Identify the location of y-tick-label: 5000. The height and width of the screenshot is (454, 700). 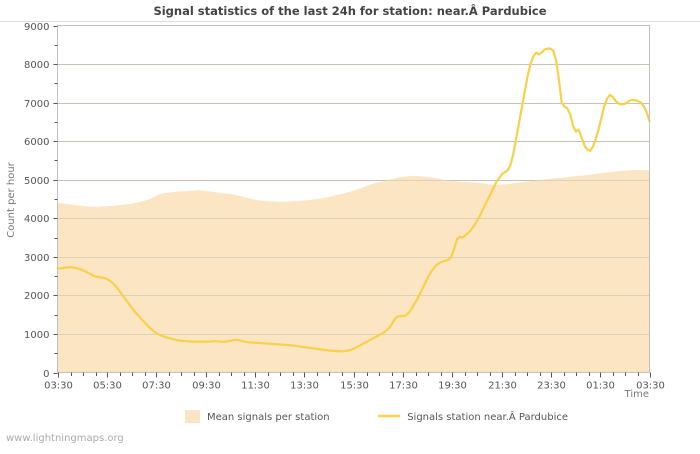
(36, 181).